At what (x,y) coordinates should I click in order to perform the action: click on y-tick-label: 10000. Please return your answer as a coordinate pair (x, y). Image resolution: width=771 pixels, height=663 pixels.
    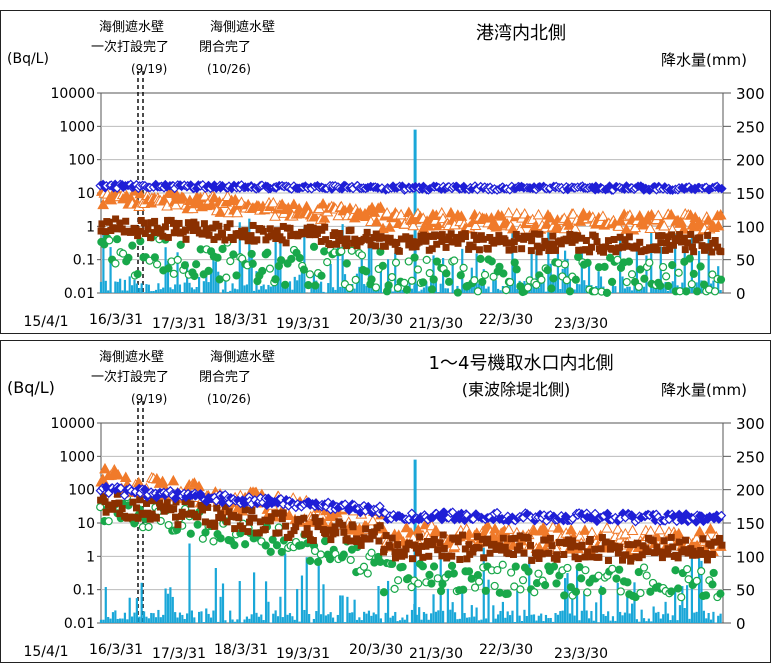
    Looking at the image, I should click on (72, 94).